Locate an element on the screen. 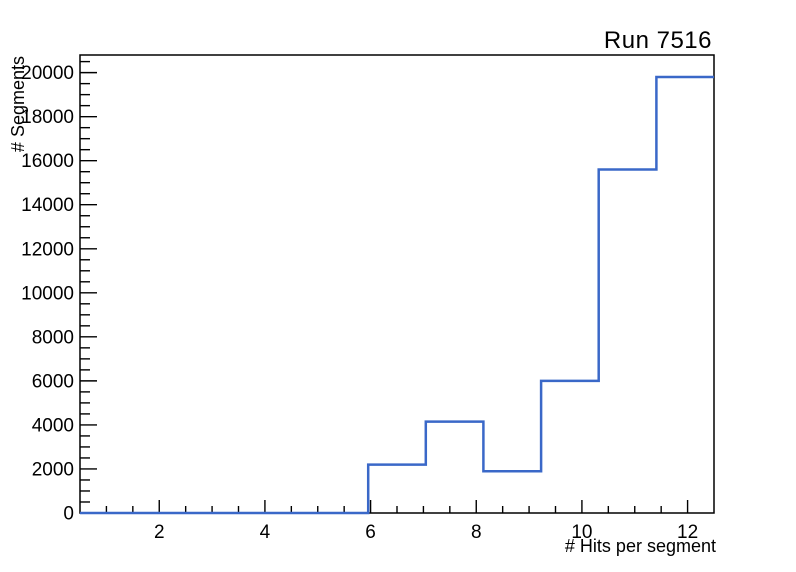 The width and height of the screenshot is (796, 572). y-tick-label: 2000 is located at coordinates (53, 469).